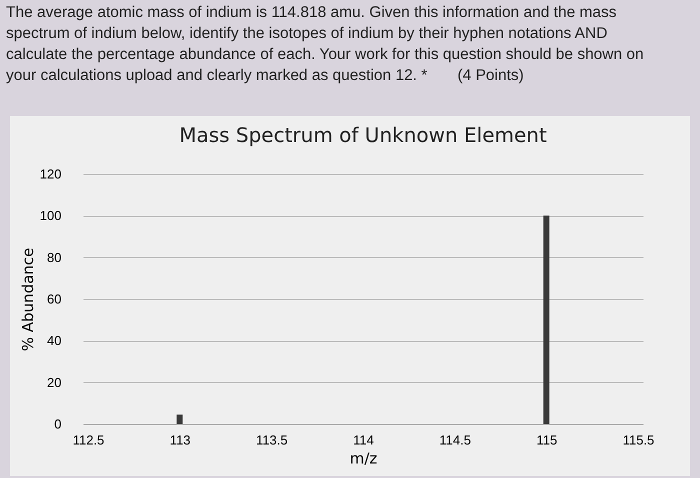  I want to click on x-tick-label: 115, so click(547, 440).